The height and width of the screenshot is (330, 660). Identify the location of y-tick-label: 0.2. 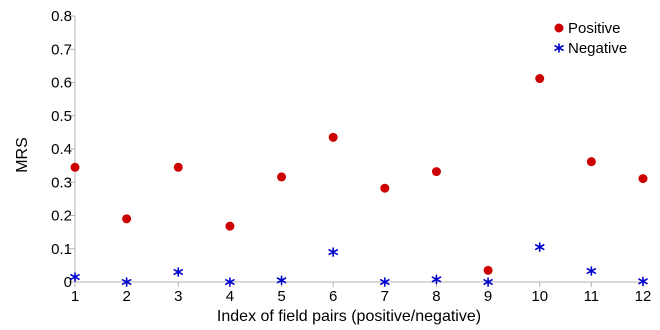
(61, 216).